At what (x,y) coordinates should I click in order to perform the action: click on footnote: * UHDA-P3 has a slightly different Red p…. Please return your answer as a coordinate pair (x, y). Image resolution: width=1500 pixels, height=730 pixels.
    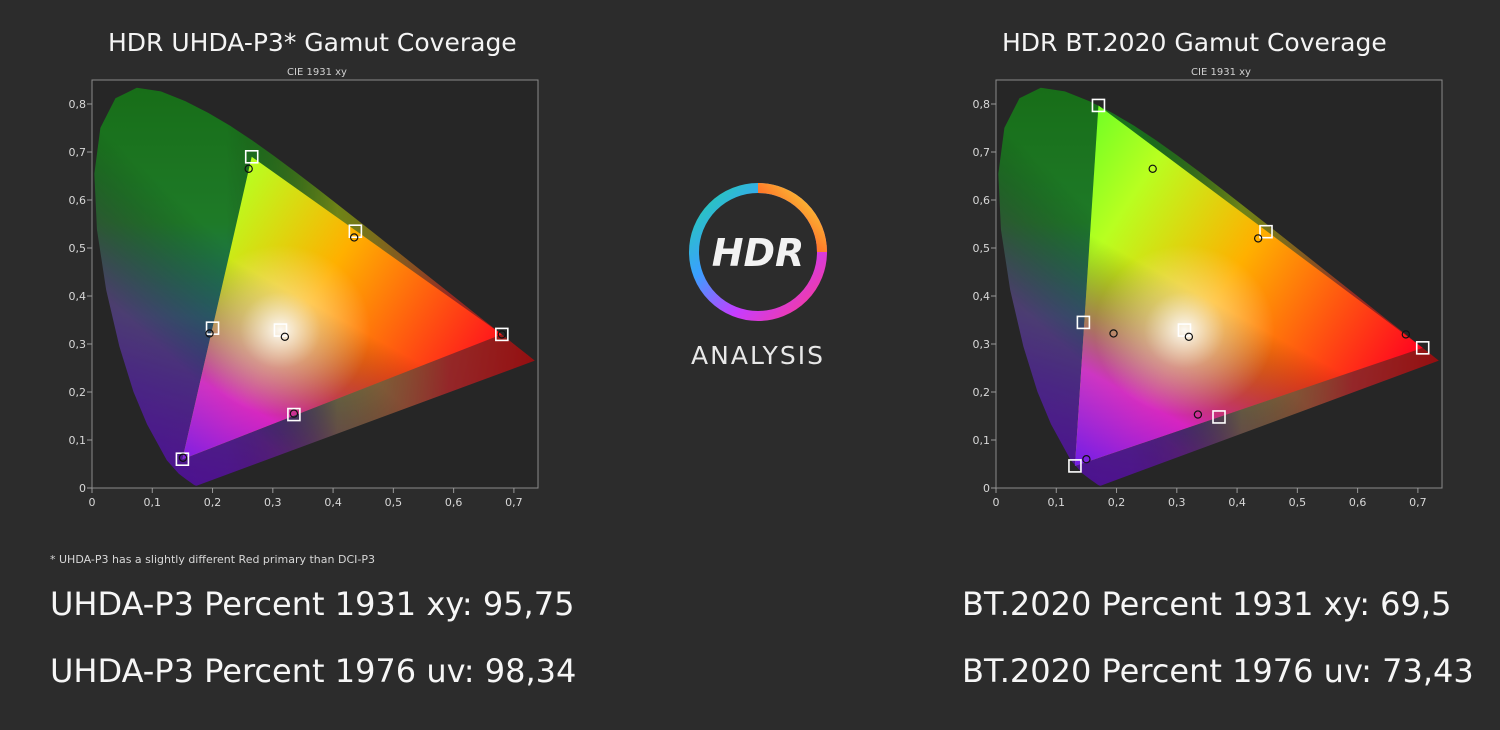
    Looking at the image, I should click on (212, 559).